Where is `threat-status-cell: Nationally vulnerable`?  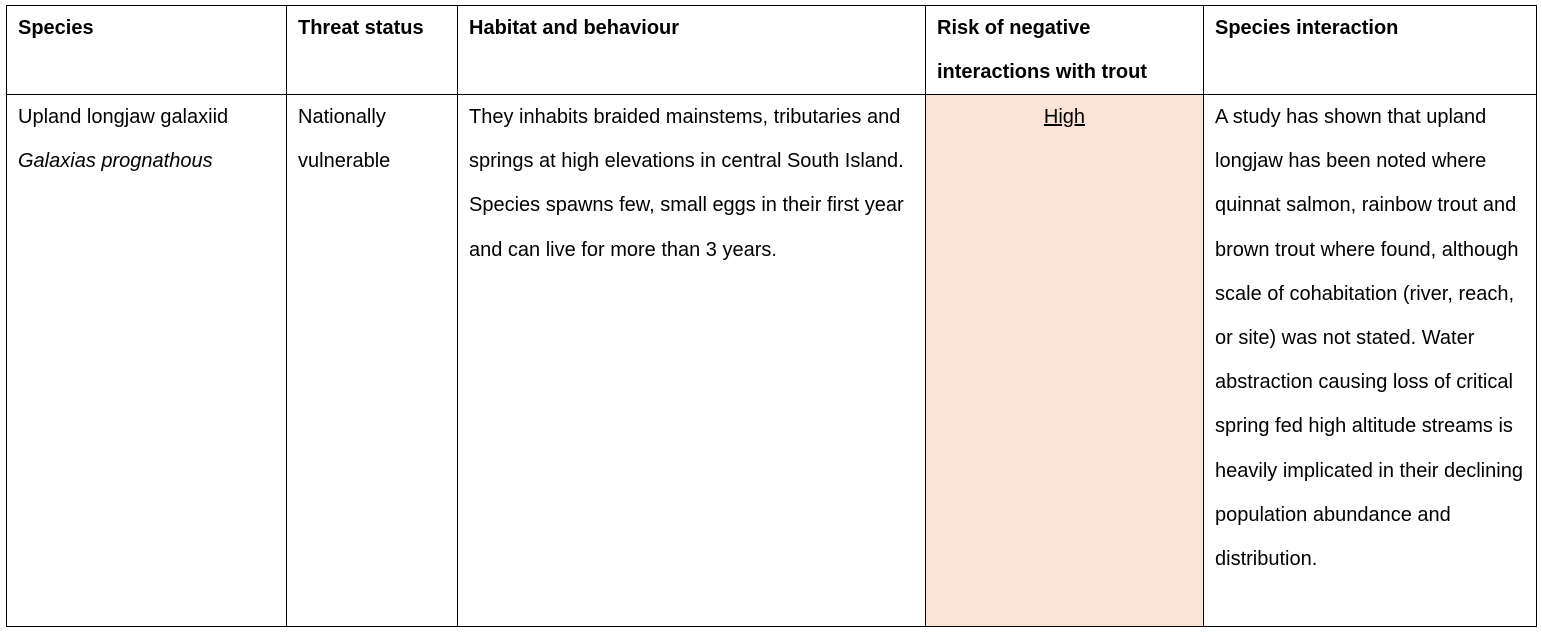 threat-status-cell: Nationally vulnerable is located at coordinates (372, 360).